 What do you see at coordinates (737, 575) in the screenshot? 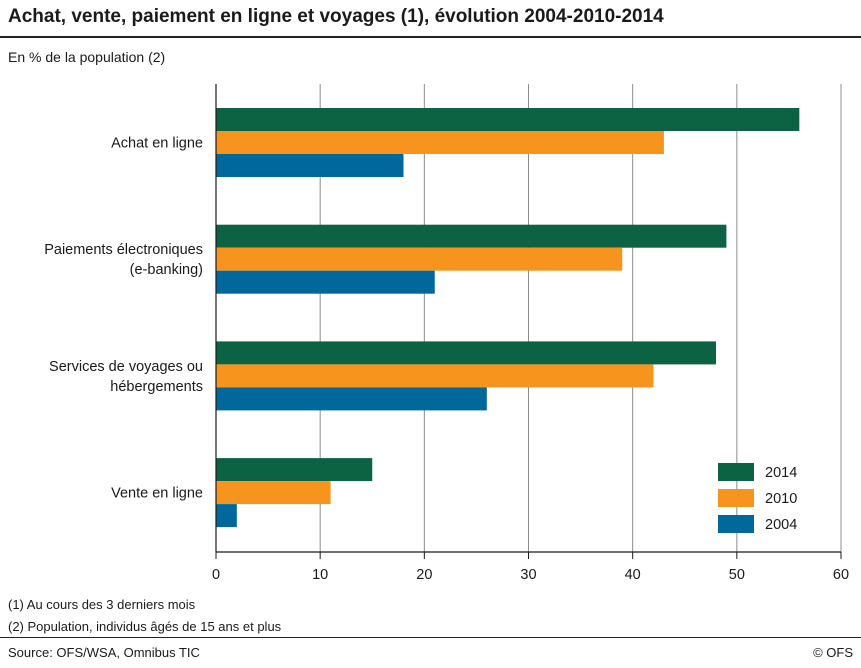
I see `x-tick-label-50: 50` at bounding box center [737, 575].